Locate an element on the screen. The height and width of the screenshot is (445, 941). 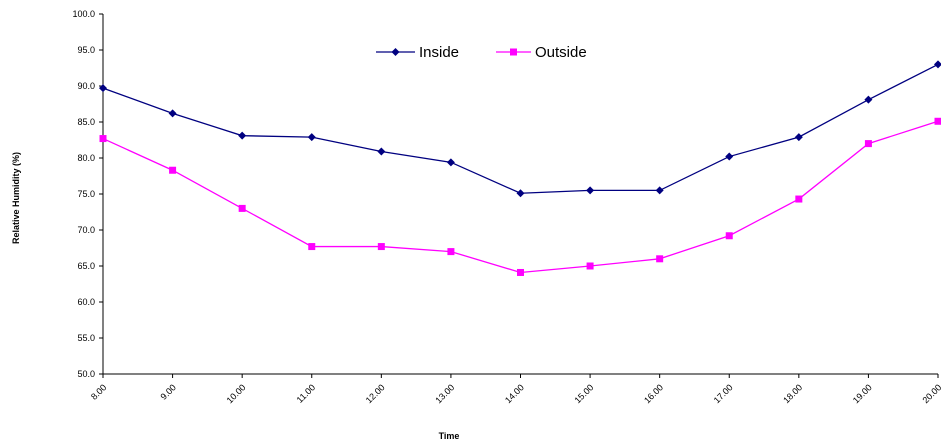
y-tick-label: 95.0 is located at coordinates (86, 50).